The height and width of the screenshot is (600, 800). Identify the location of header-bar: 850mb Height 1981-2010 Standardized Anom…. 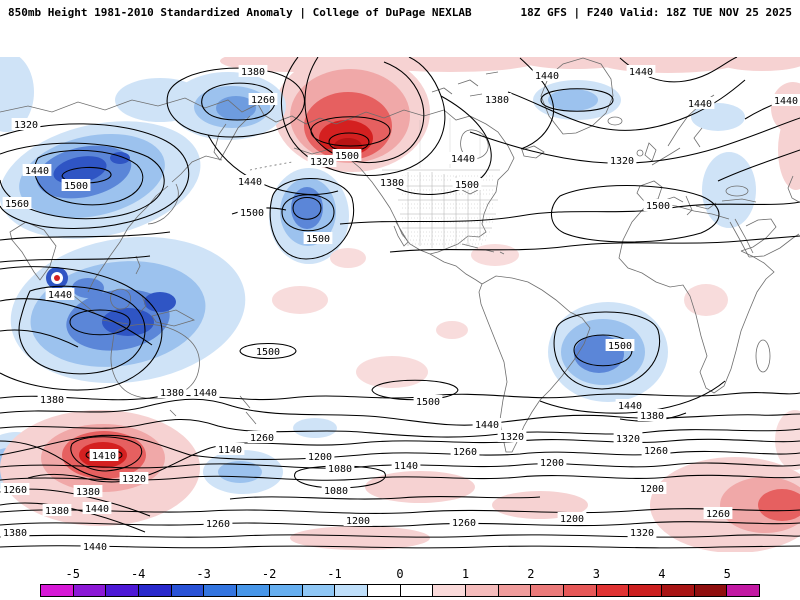
(400, 12).